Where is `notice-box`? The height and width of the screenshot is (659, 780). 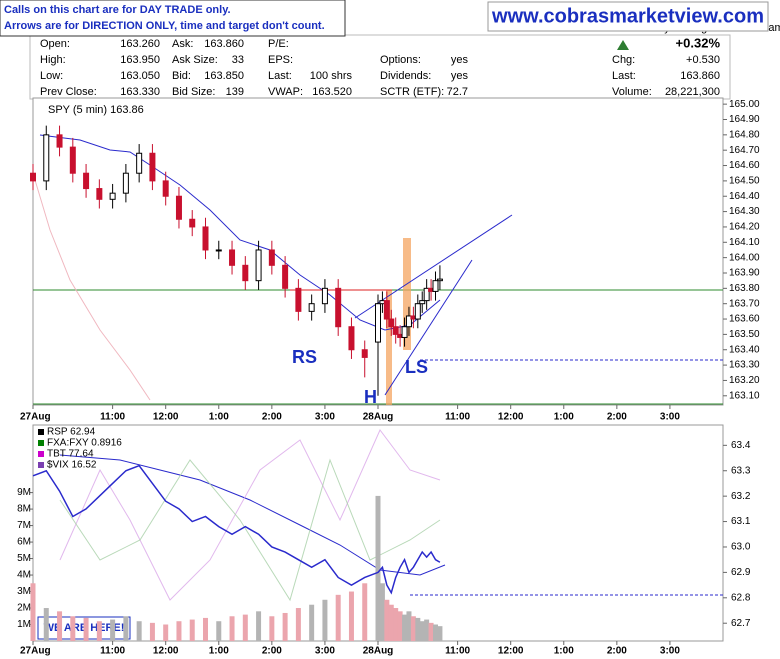 notice-box is located at coordinates (173, 18).